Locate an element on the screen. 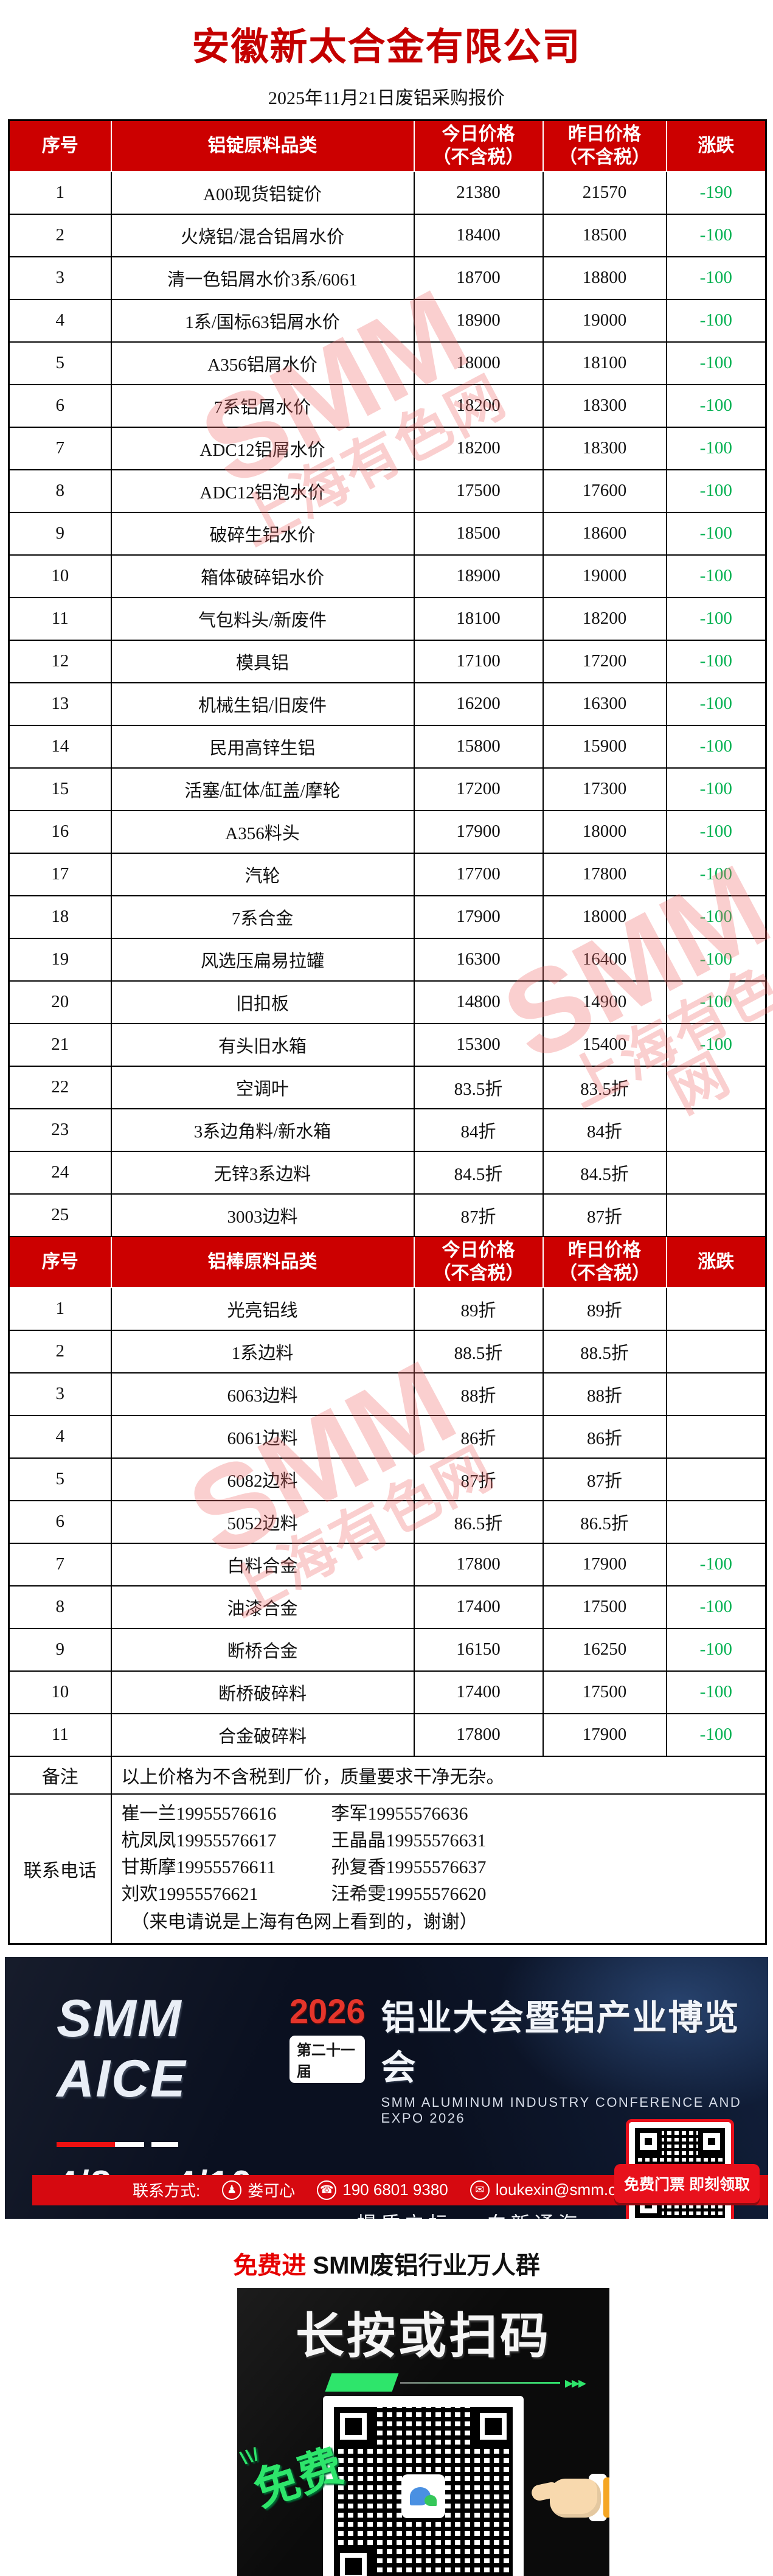 This screenshot has width=773, height=2576. table-row: 4 1系/国标63铝屑水价 18900 19000 -100 is located at coordinates (387, 320).